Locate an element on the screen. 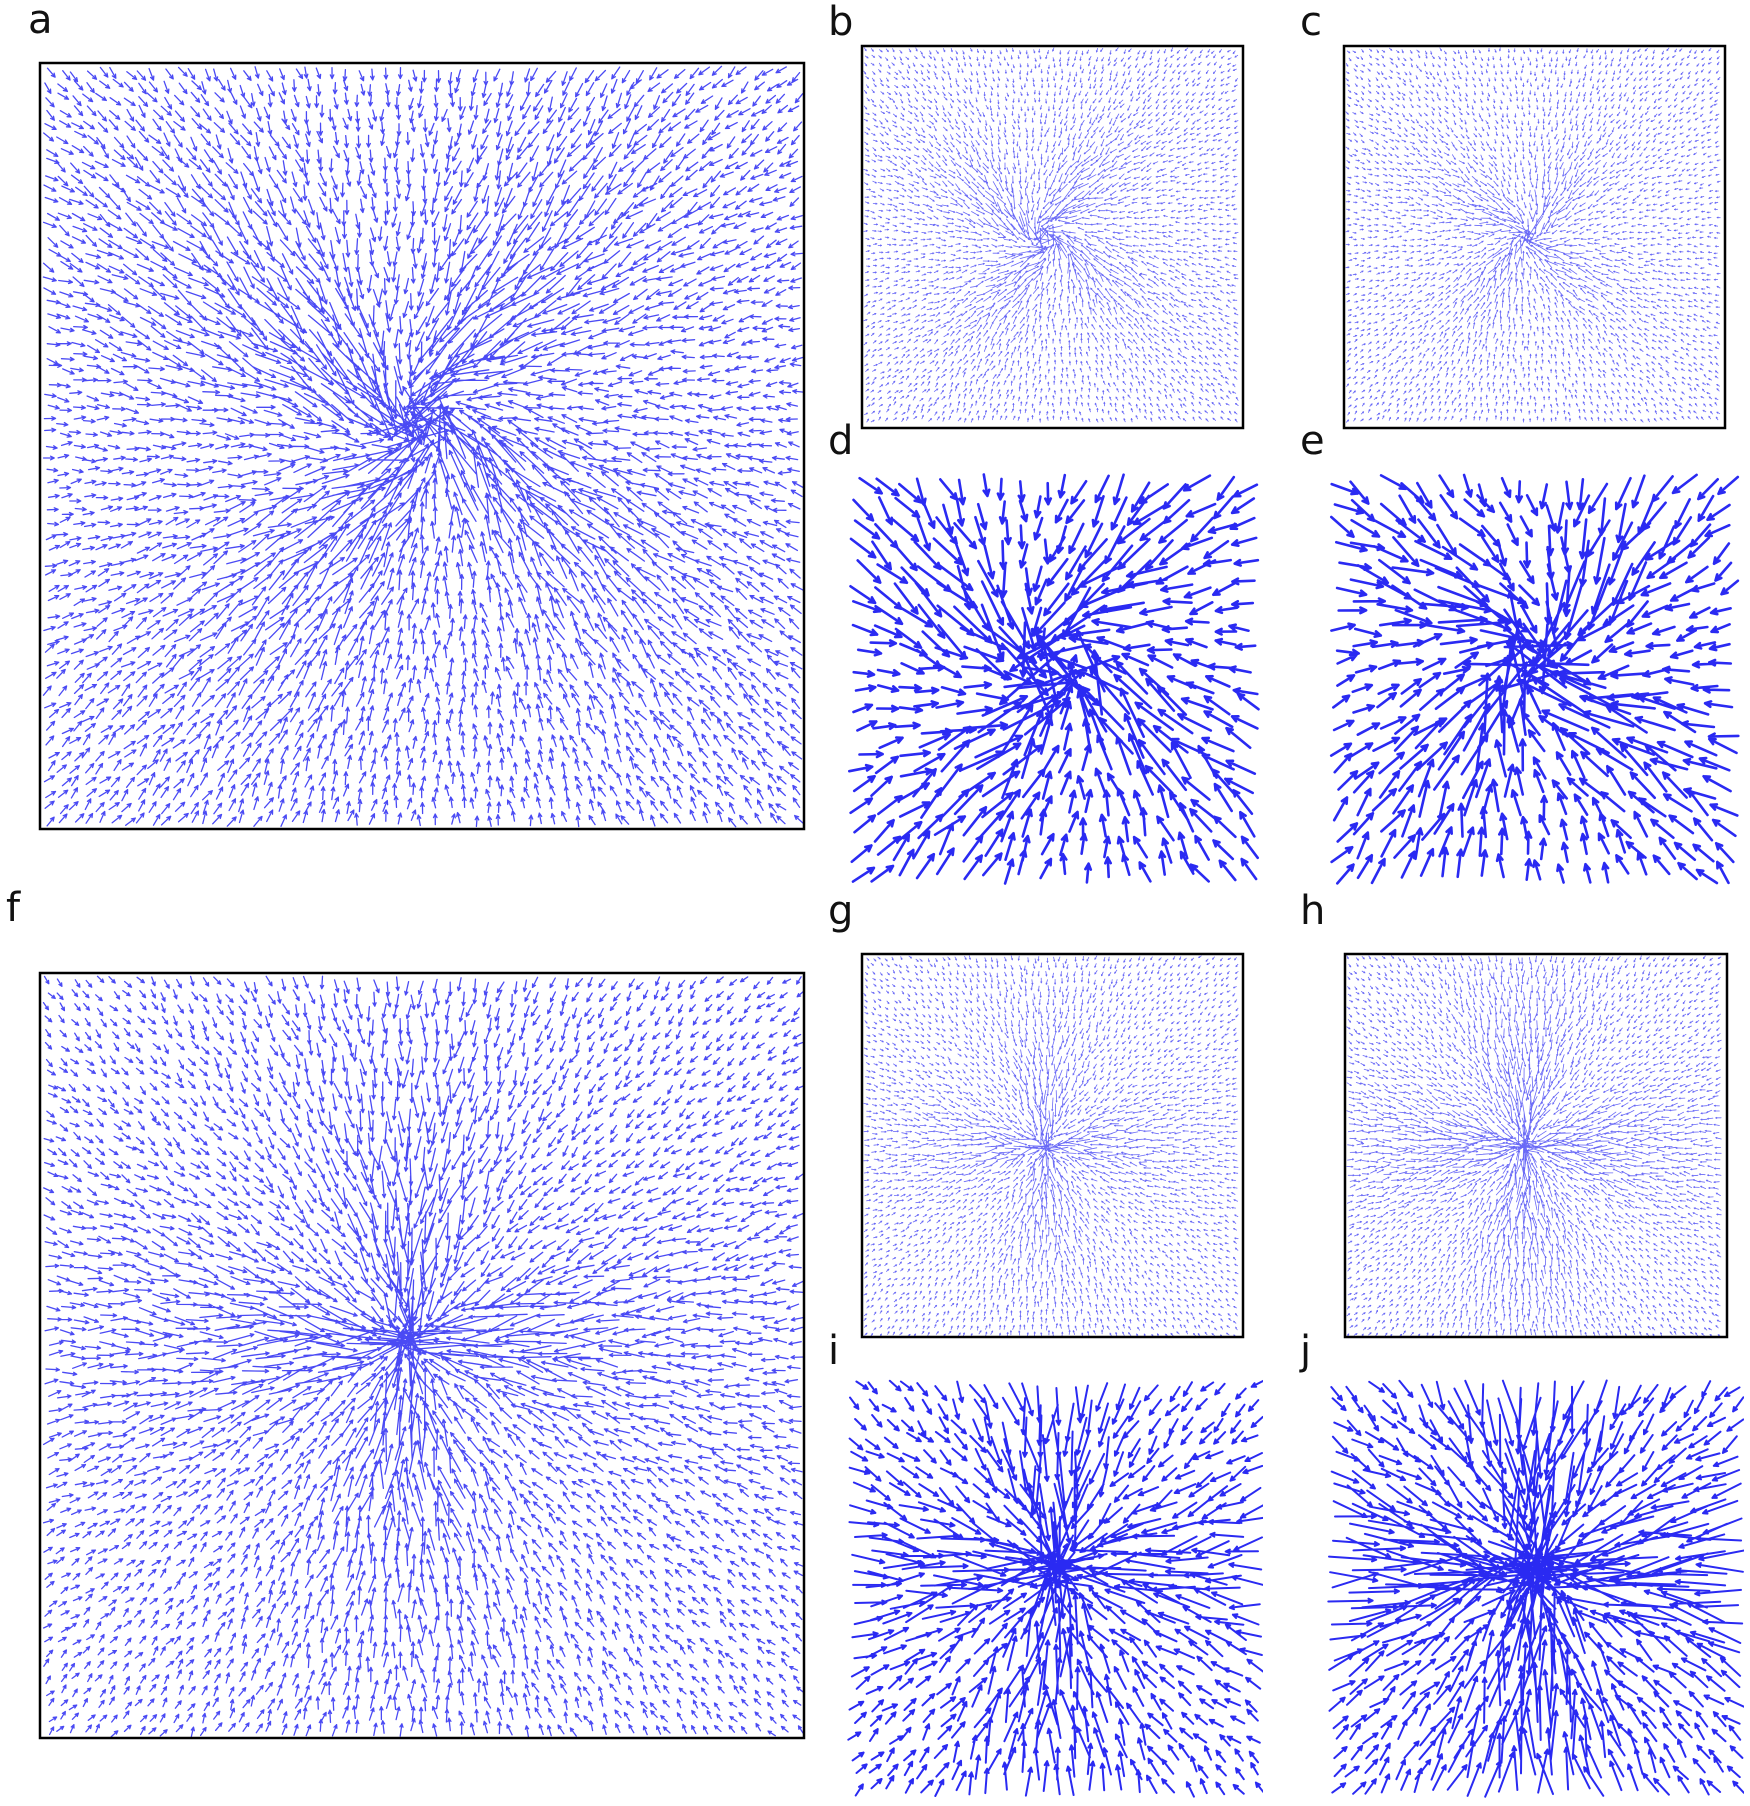 The width and height of the screenshot is (1750, 1806). panel-label: d is located at coordinates (840, 441).